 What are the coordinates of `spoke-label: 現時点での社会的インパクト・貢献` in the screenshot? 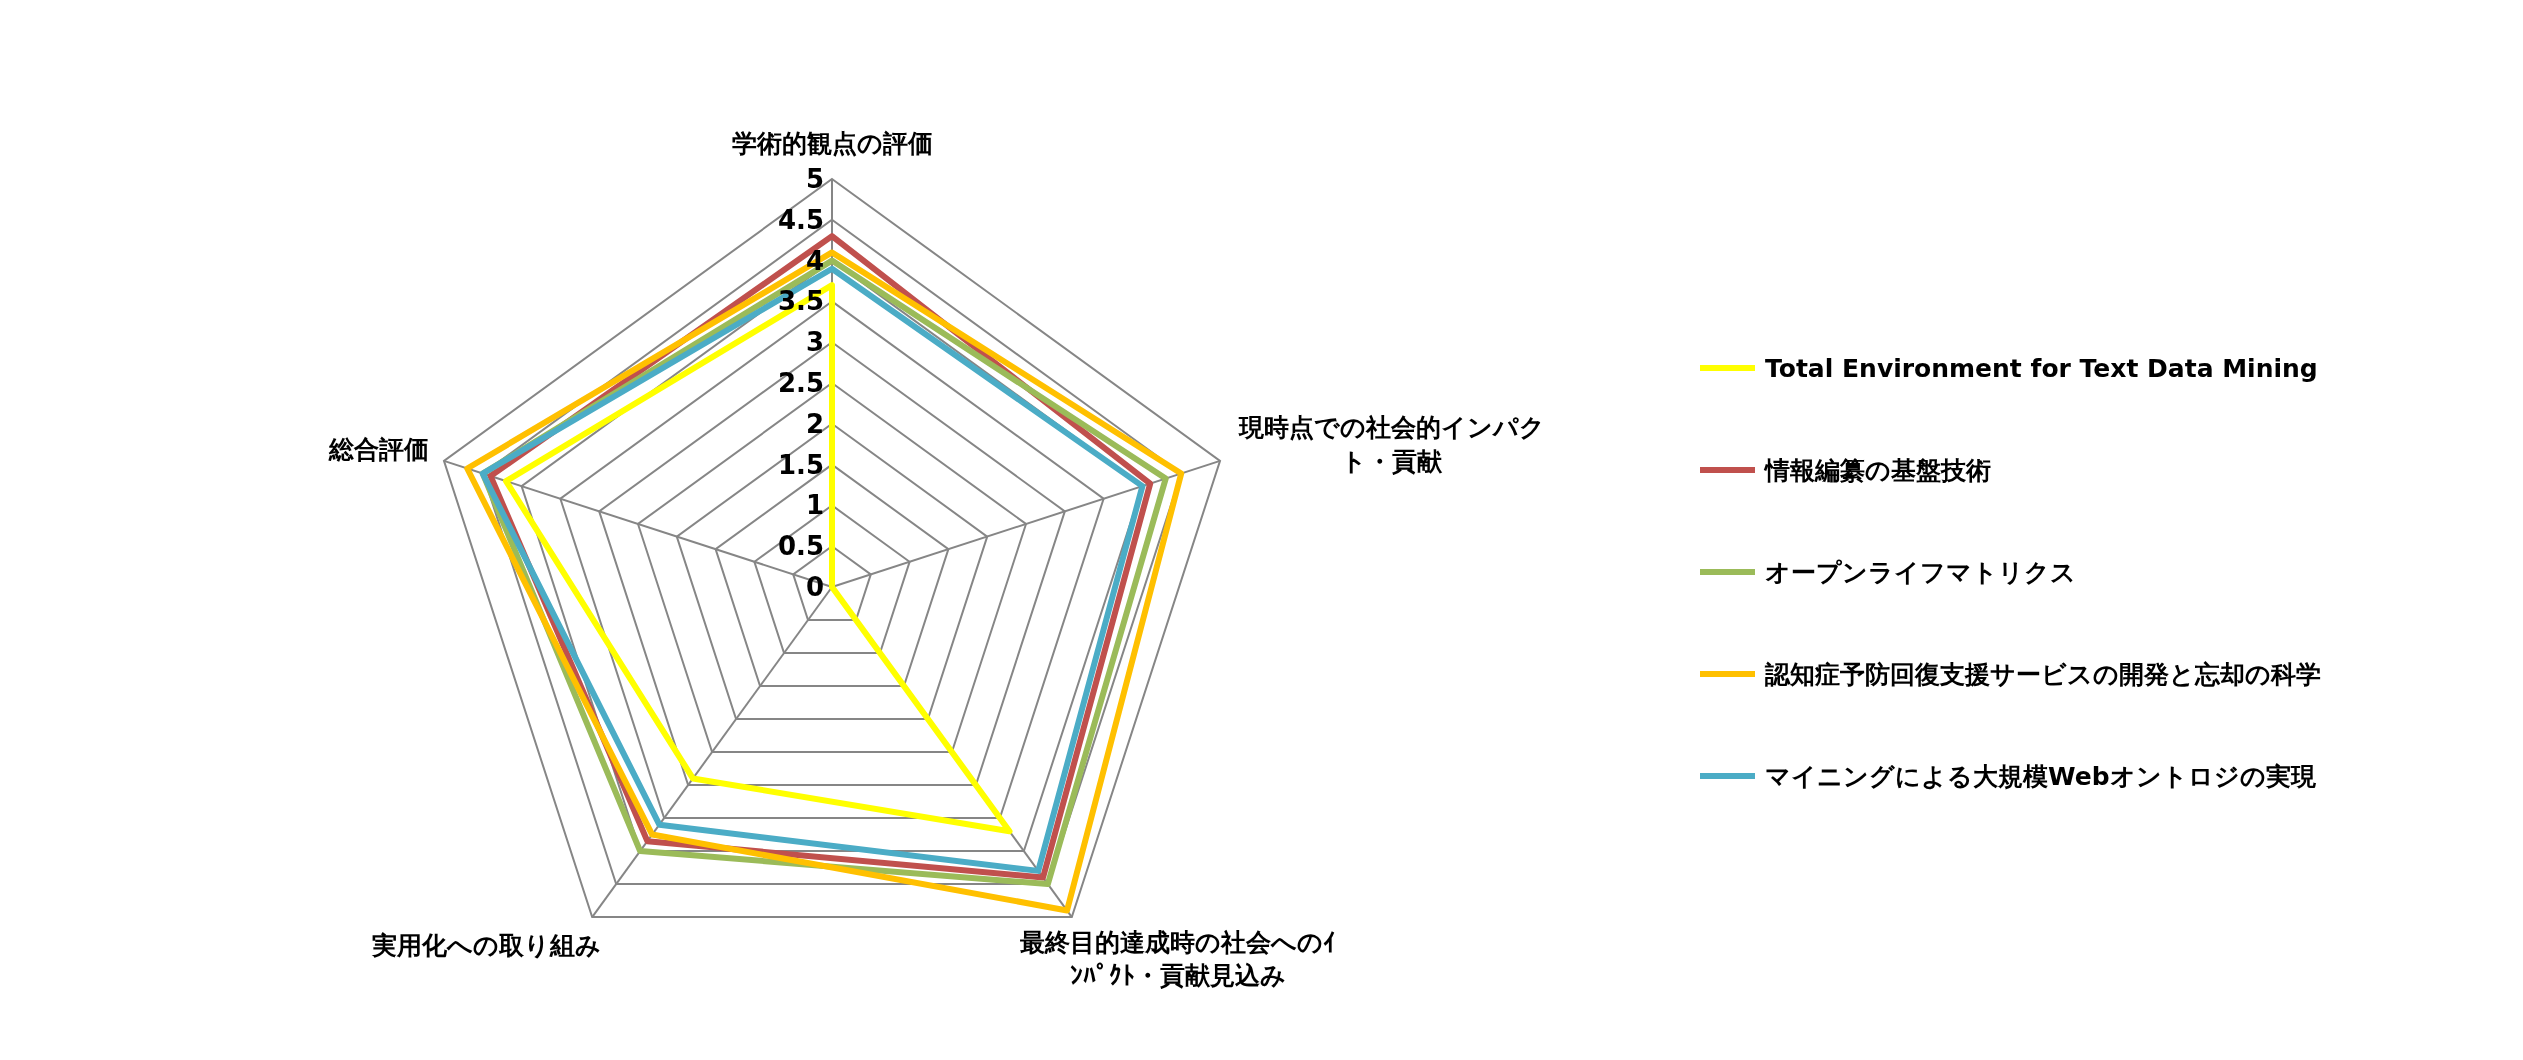 It's located at (1391, 445).